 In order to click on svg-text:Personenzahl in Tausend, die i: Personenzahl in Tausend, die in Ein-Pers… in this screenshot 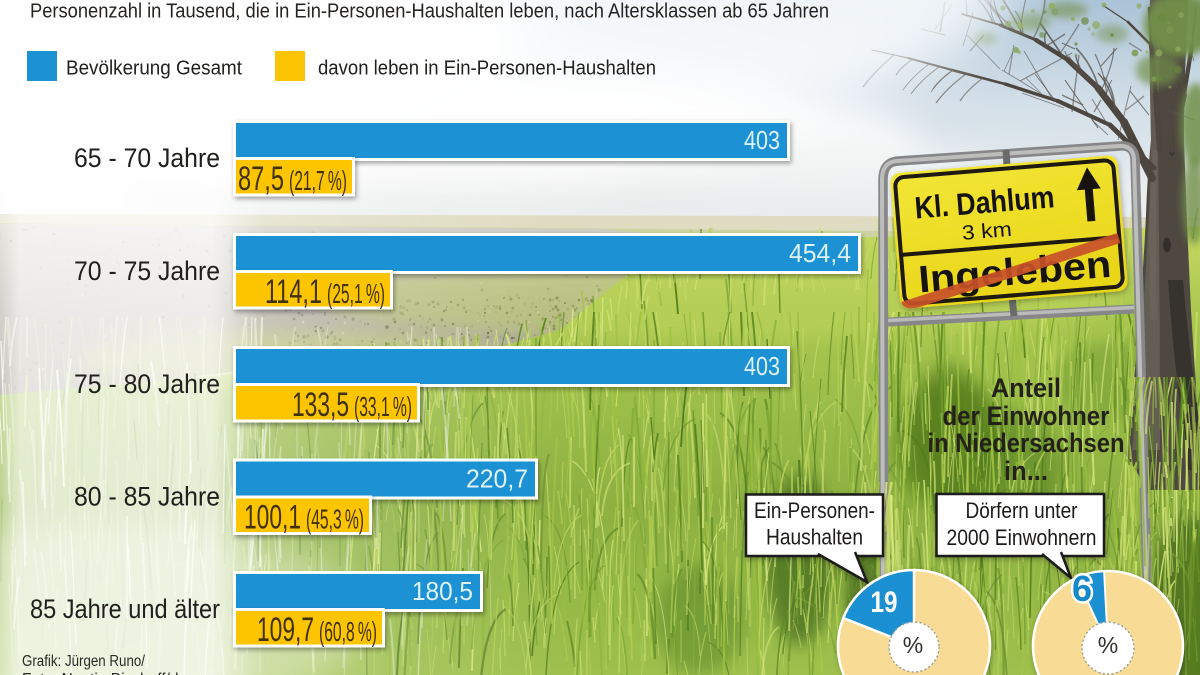, I will do `click(429, 12)`.